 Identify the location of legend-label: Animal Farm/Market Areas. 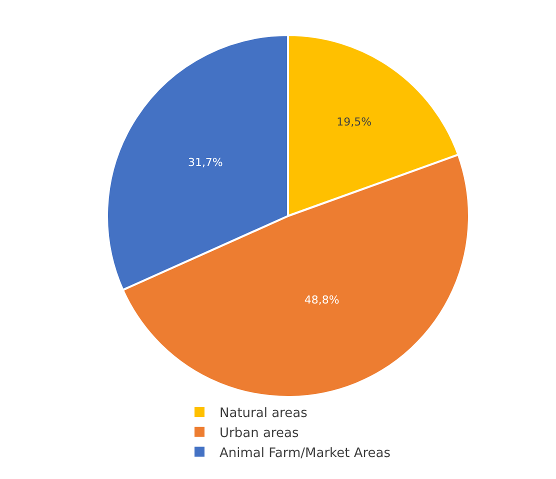
(305, 453).